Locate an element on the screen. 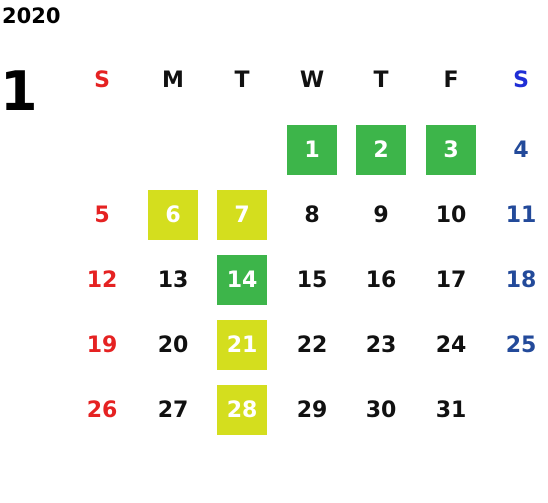  day-cell: 1 is located at coordinates (312, 150).